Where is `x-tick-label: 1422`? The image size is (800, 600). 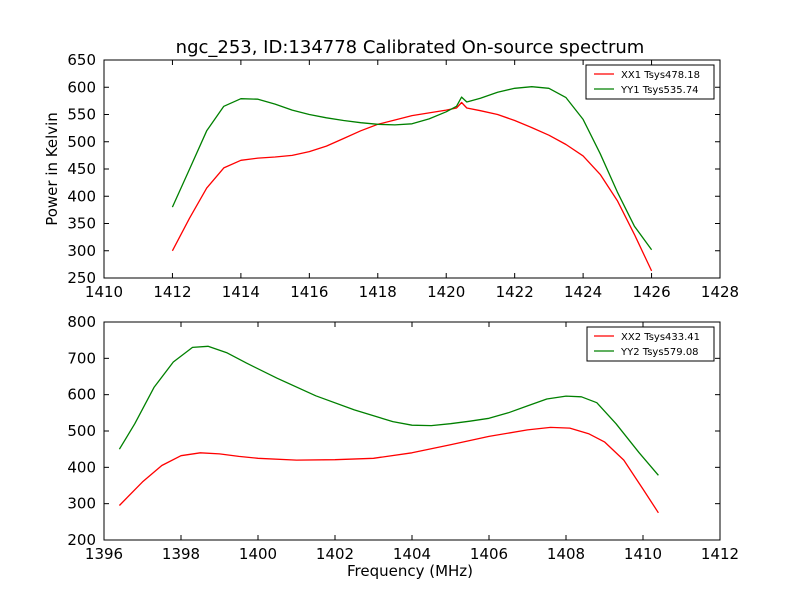
x-tick-label: 1422 is located at coordinates (515, 292).